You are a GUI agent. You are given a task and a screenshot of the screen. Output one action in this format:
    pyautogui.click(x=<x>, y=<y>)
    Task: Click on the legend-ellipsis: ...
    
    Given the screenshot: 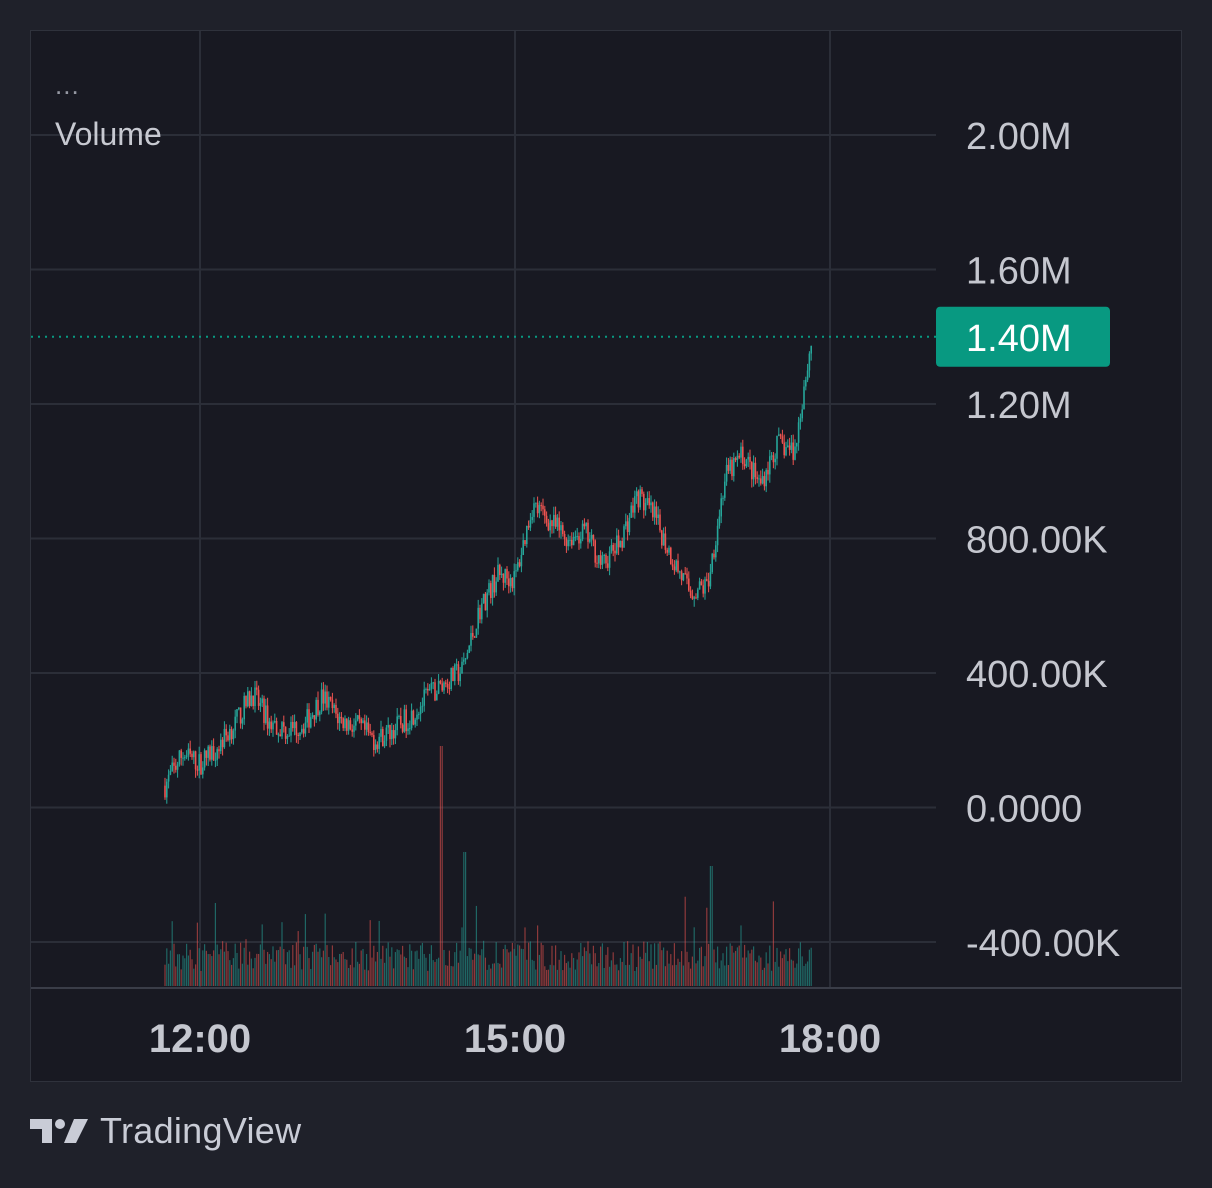 What is the action you would take?
    pyautogui.click(x=67, y=85)
    